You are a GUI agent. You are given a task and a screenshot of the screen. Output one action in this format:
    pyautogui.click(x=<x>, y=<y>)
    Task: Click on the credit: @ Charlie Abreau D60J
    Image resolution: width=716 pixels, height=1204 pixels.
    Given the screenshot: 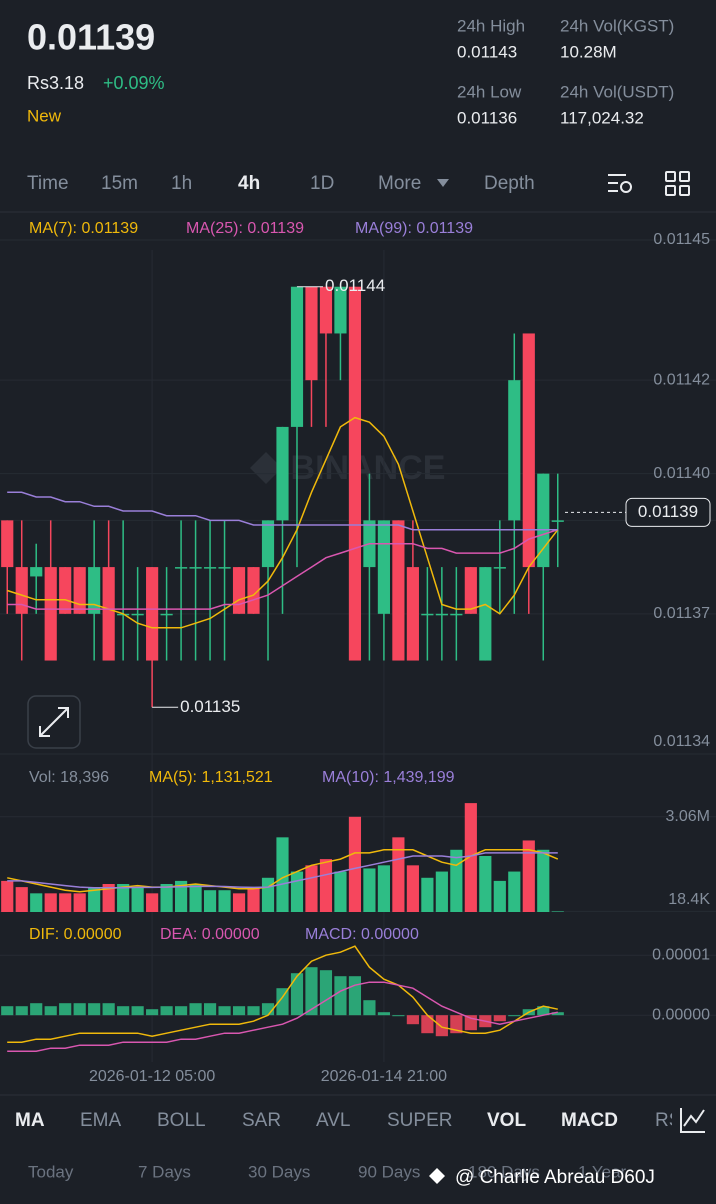 What is the action you would take?
    pyautogui.click(x=542, y=1177)
    